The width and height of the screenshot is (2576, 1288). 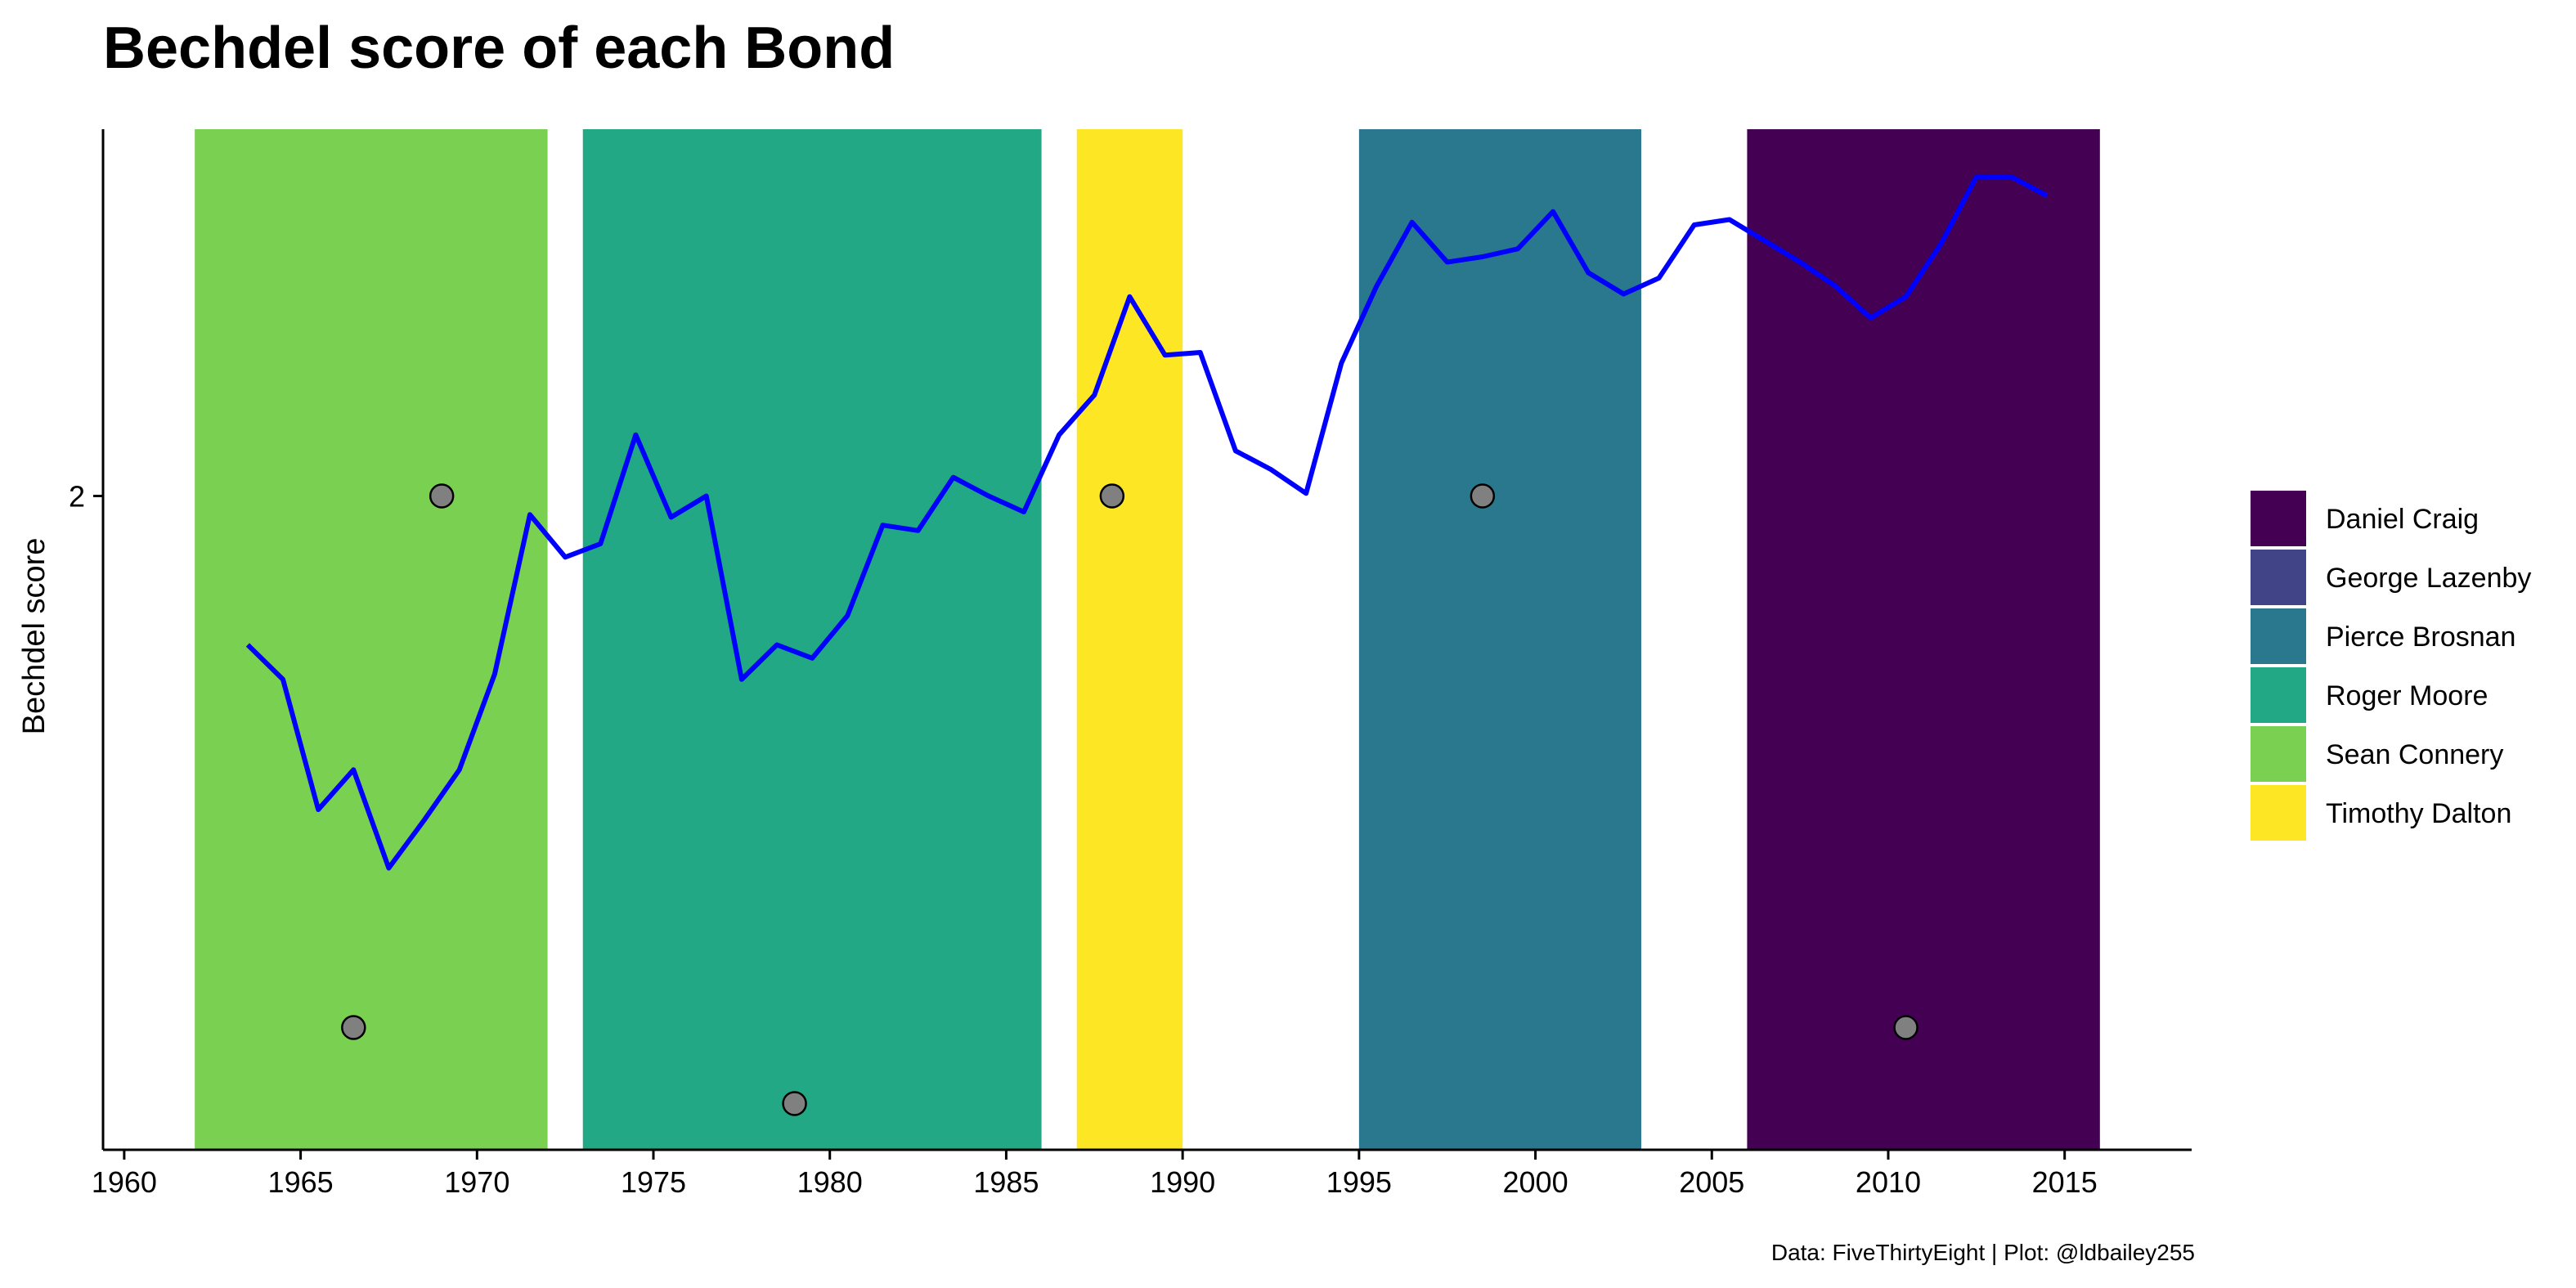 I want to click on legend-label: Pierce Brosnan, so click(x=2421, y=637).